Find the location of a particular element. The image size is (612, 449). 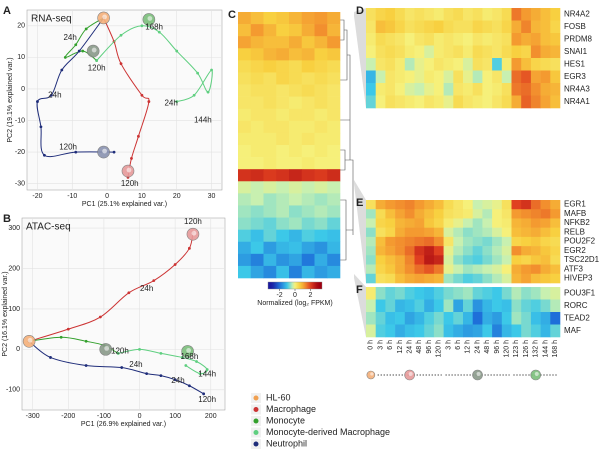

legend-marker is located at coordinates (256, 432).